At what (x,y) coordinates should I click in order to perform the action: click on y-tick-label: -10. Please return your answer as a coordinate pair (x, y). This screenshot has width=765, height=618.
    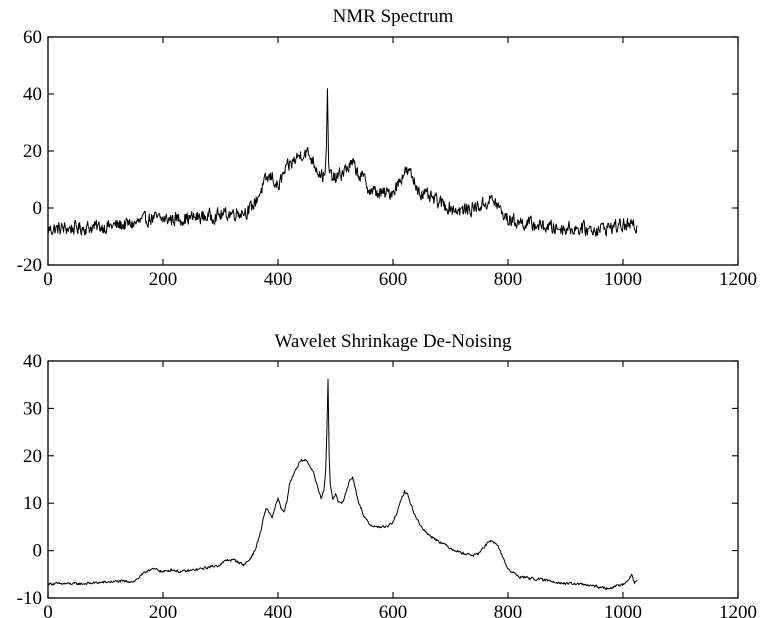
    Looking at the image, I should click on (29, 598).